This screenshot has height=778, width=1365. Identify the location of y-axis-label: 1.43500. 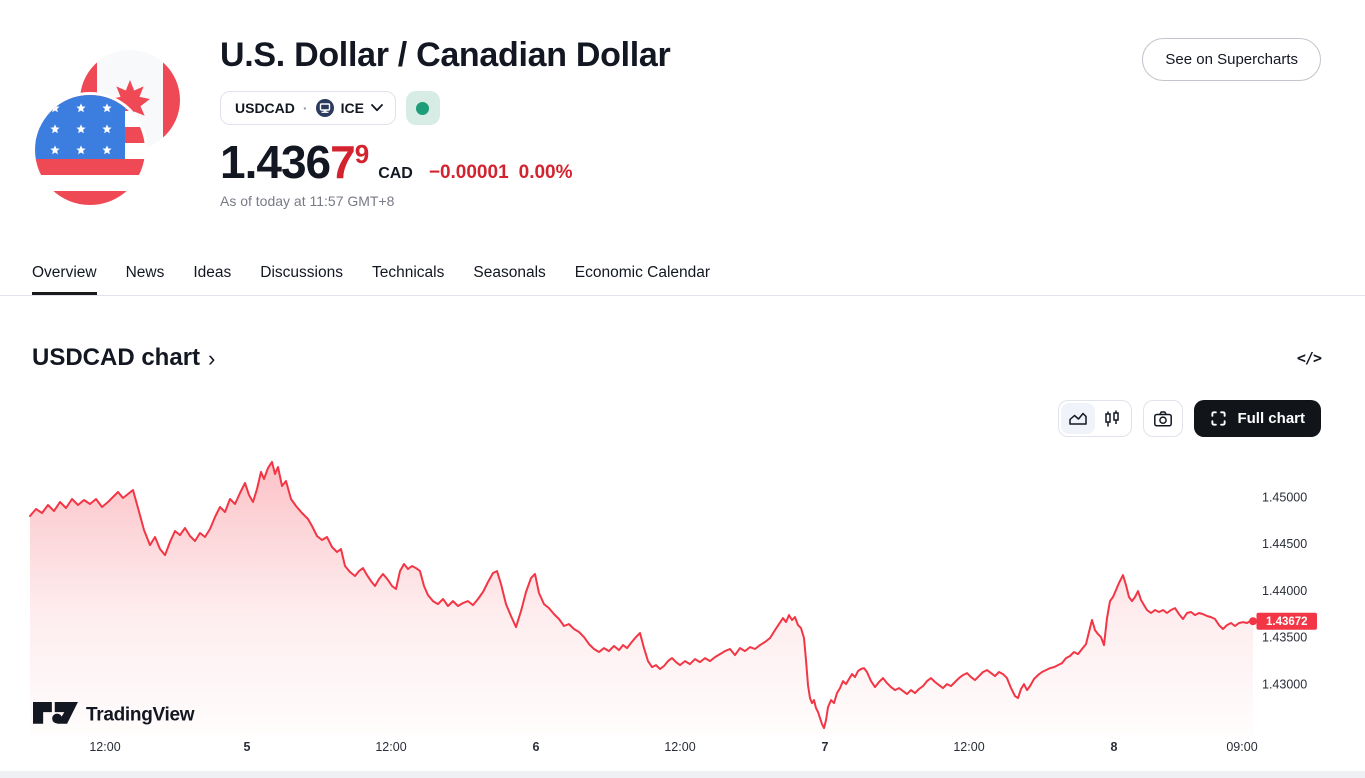
(1284, 638).